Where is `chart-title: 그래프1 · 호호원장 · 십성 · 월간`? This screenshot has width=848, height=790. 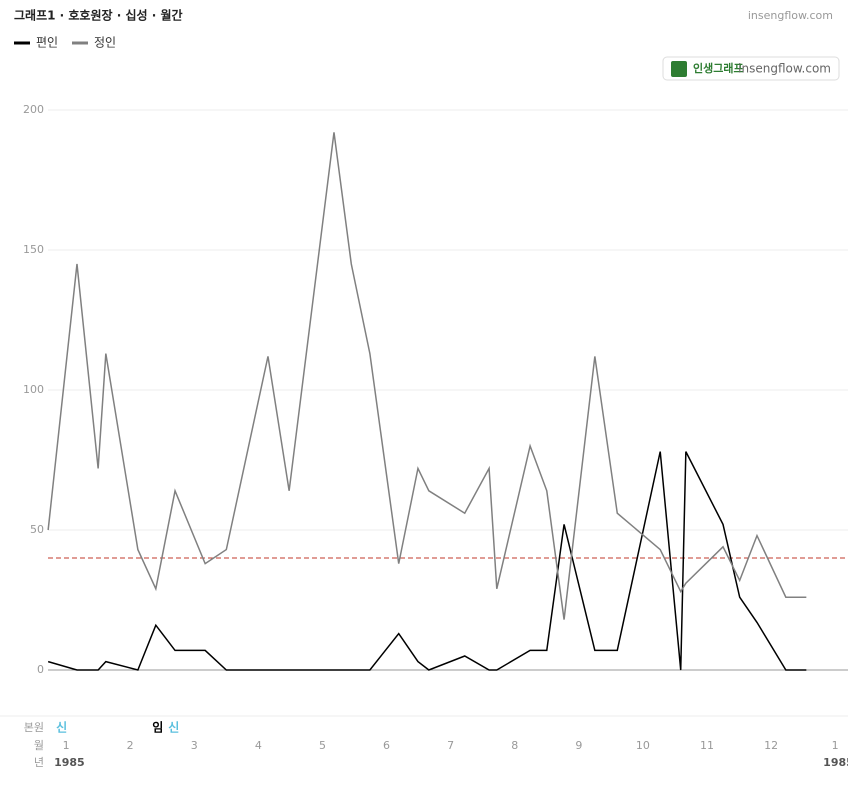
chart-title: 그래프1 · 호호원장 · 십성 · 월간 is located at coordinates (98, 15).